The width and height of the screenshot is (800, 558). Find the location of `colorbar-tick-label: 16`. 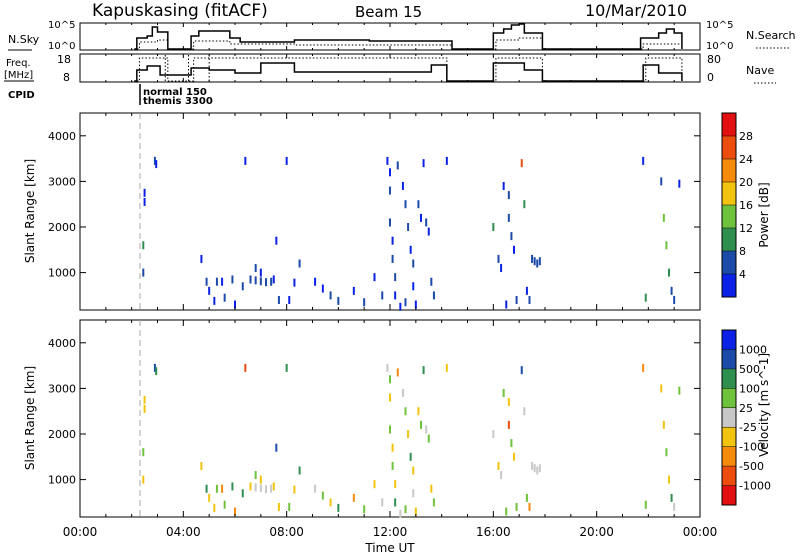

colorbar-tick-label: 16 is located at coordinates (746, 205).